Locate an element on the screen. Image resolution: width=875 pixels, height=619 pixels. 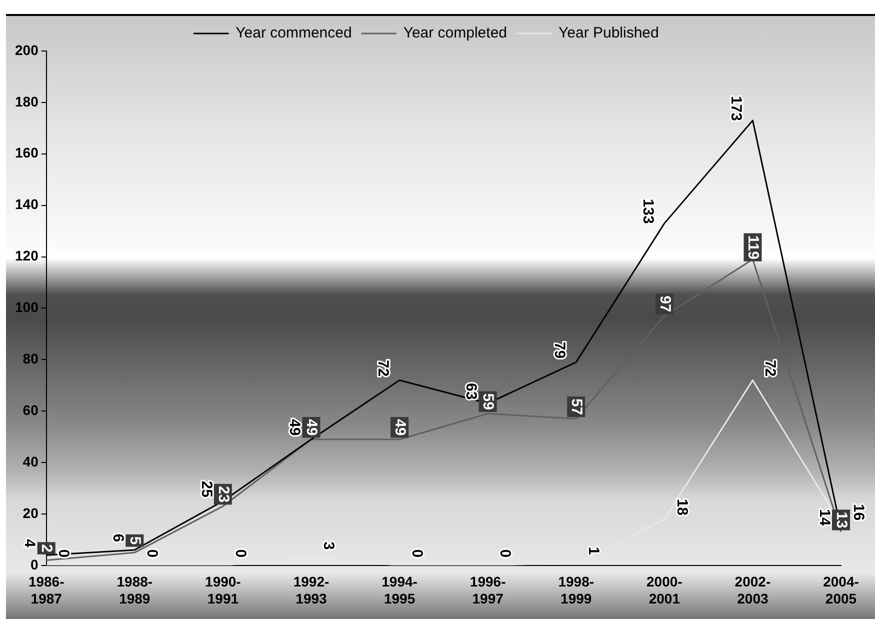
x-tick-label: 1998- 1999 is located at coordinates (576, 590).